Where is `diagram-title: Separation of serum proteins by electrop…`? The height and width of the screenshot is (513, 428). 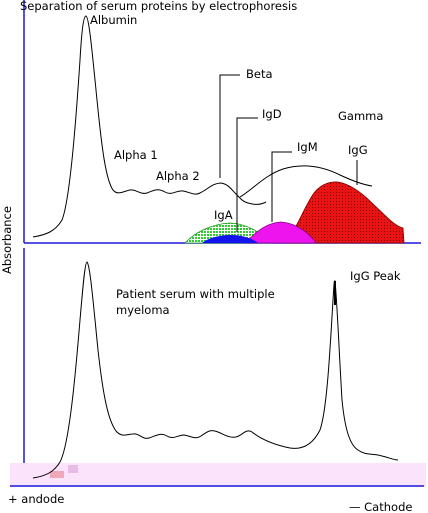
diagram-title: Separation of serum proteins by electrop… is located at coordinates (158, 6).